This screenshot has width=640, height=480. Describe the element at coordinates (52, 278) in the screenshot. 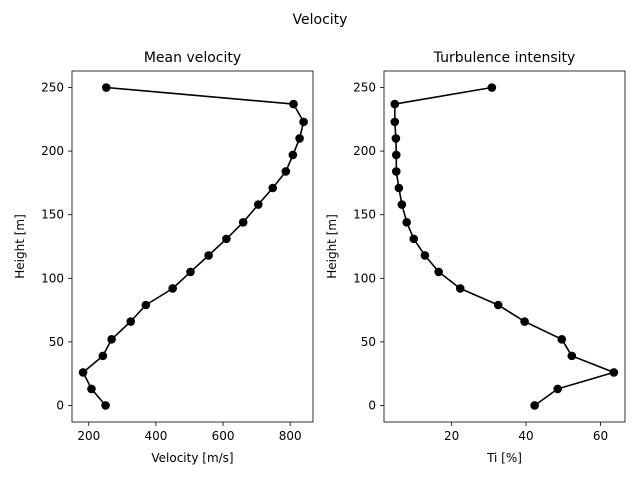

I see `mean-velocity-y-tick-label: 100` at that location.